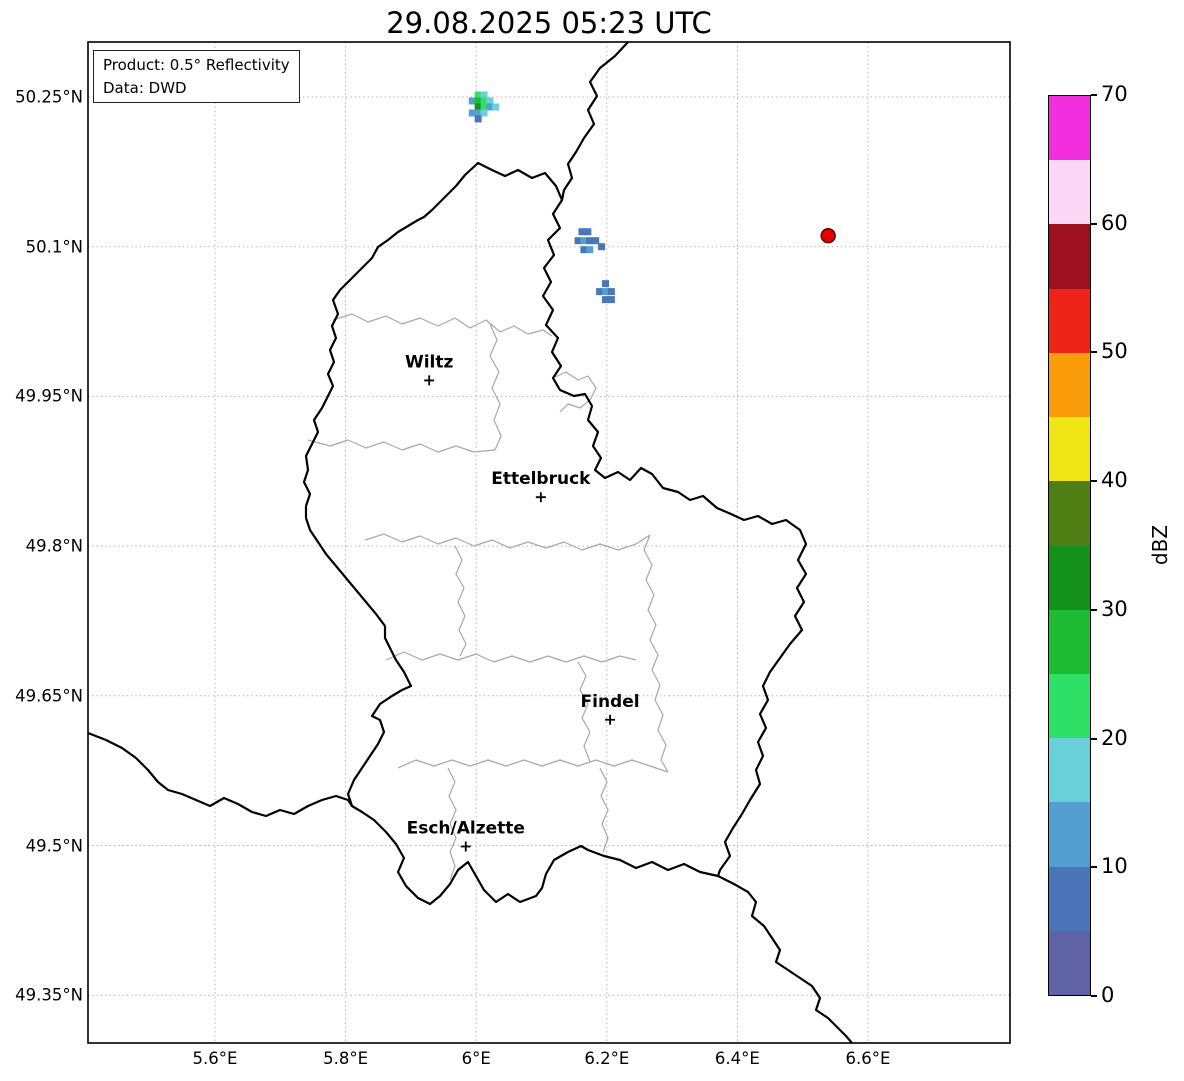 The image size is (1184, 1081). Describe the element at coordinates (1114, 608) in the screenshot. I see `colorbar-tick-label: 30` at that location.